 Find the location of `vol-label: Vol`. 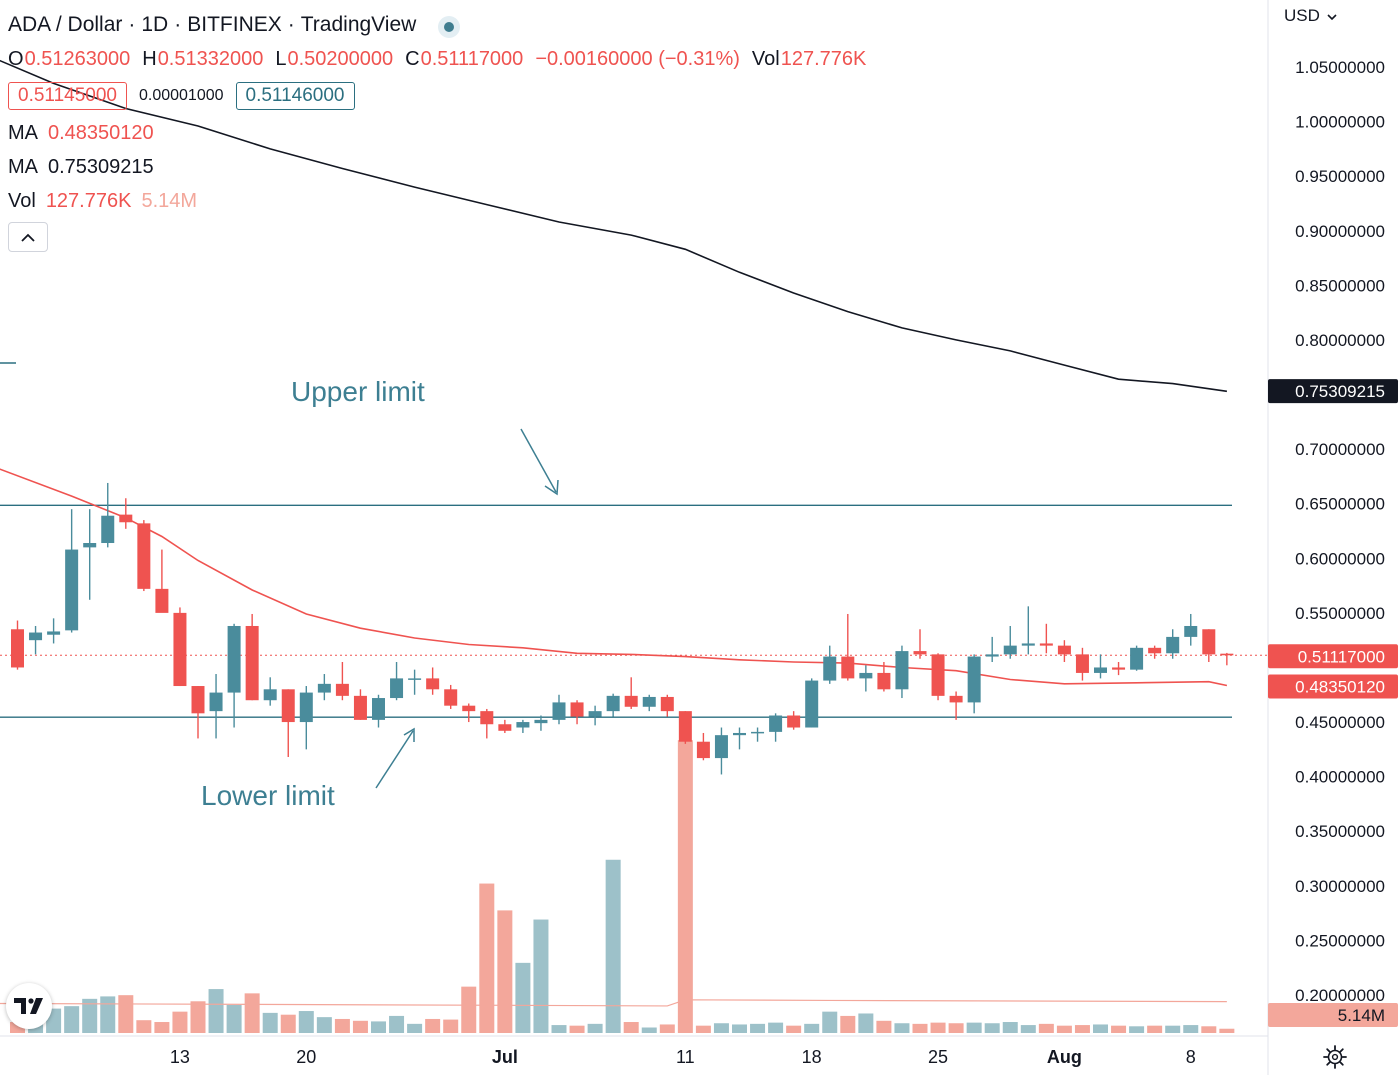

vol-label: Vol is located at coordinates (765, 58).